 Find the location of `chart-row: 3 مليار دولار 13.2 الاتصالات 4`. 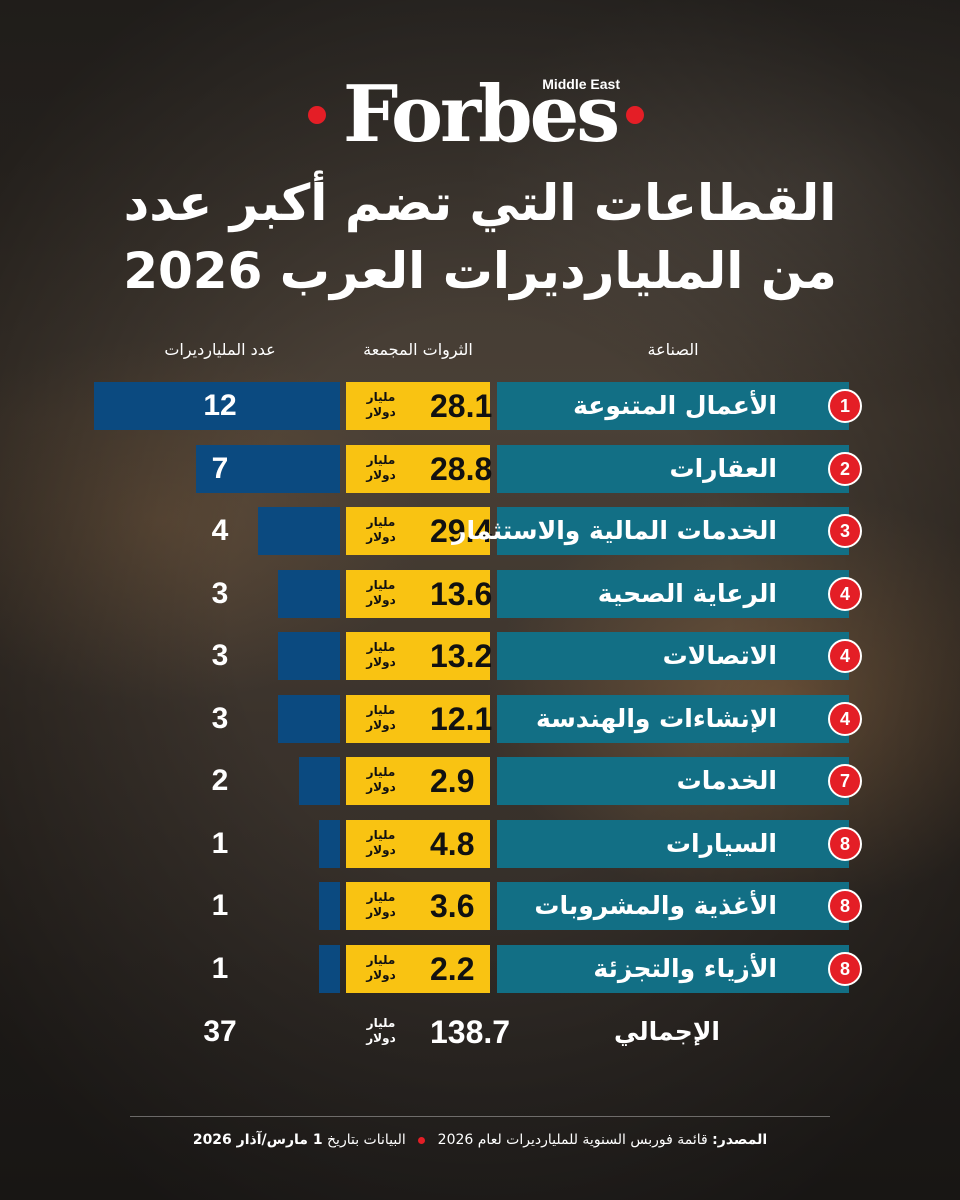

chart-row: 3 مليار دولار 13.2 الاتصالات 4 is located at coordinates (480, 656).